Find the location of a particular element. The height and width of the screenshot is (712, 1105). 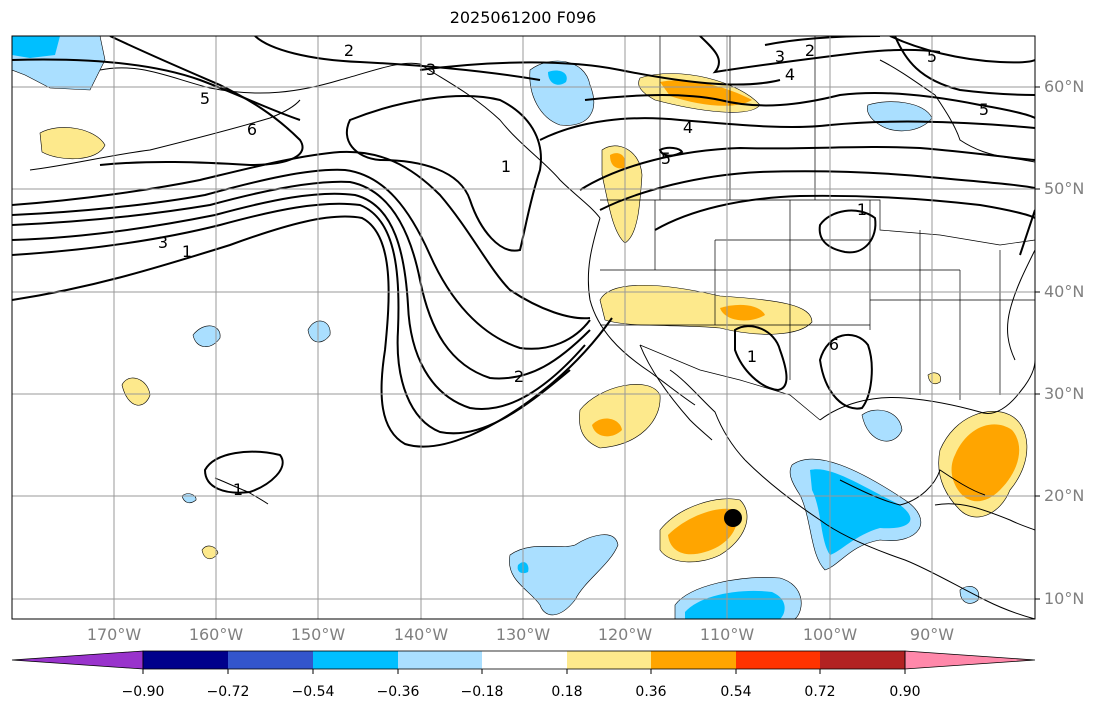

border-east-states is located at coordinates (952, 315).